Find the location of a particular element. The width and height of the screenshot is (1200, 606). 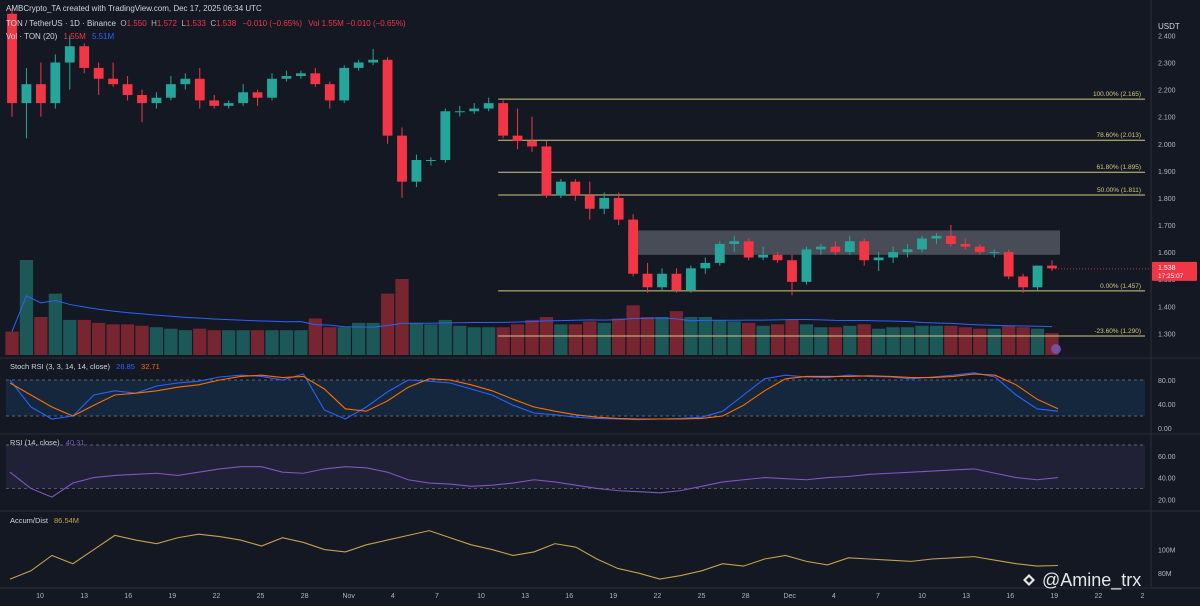

volume-legend: Vol · TON (20) 1.55M 5.51M is located at coordinates (60, 36).